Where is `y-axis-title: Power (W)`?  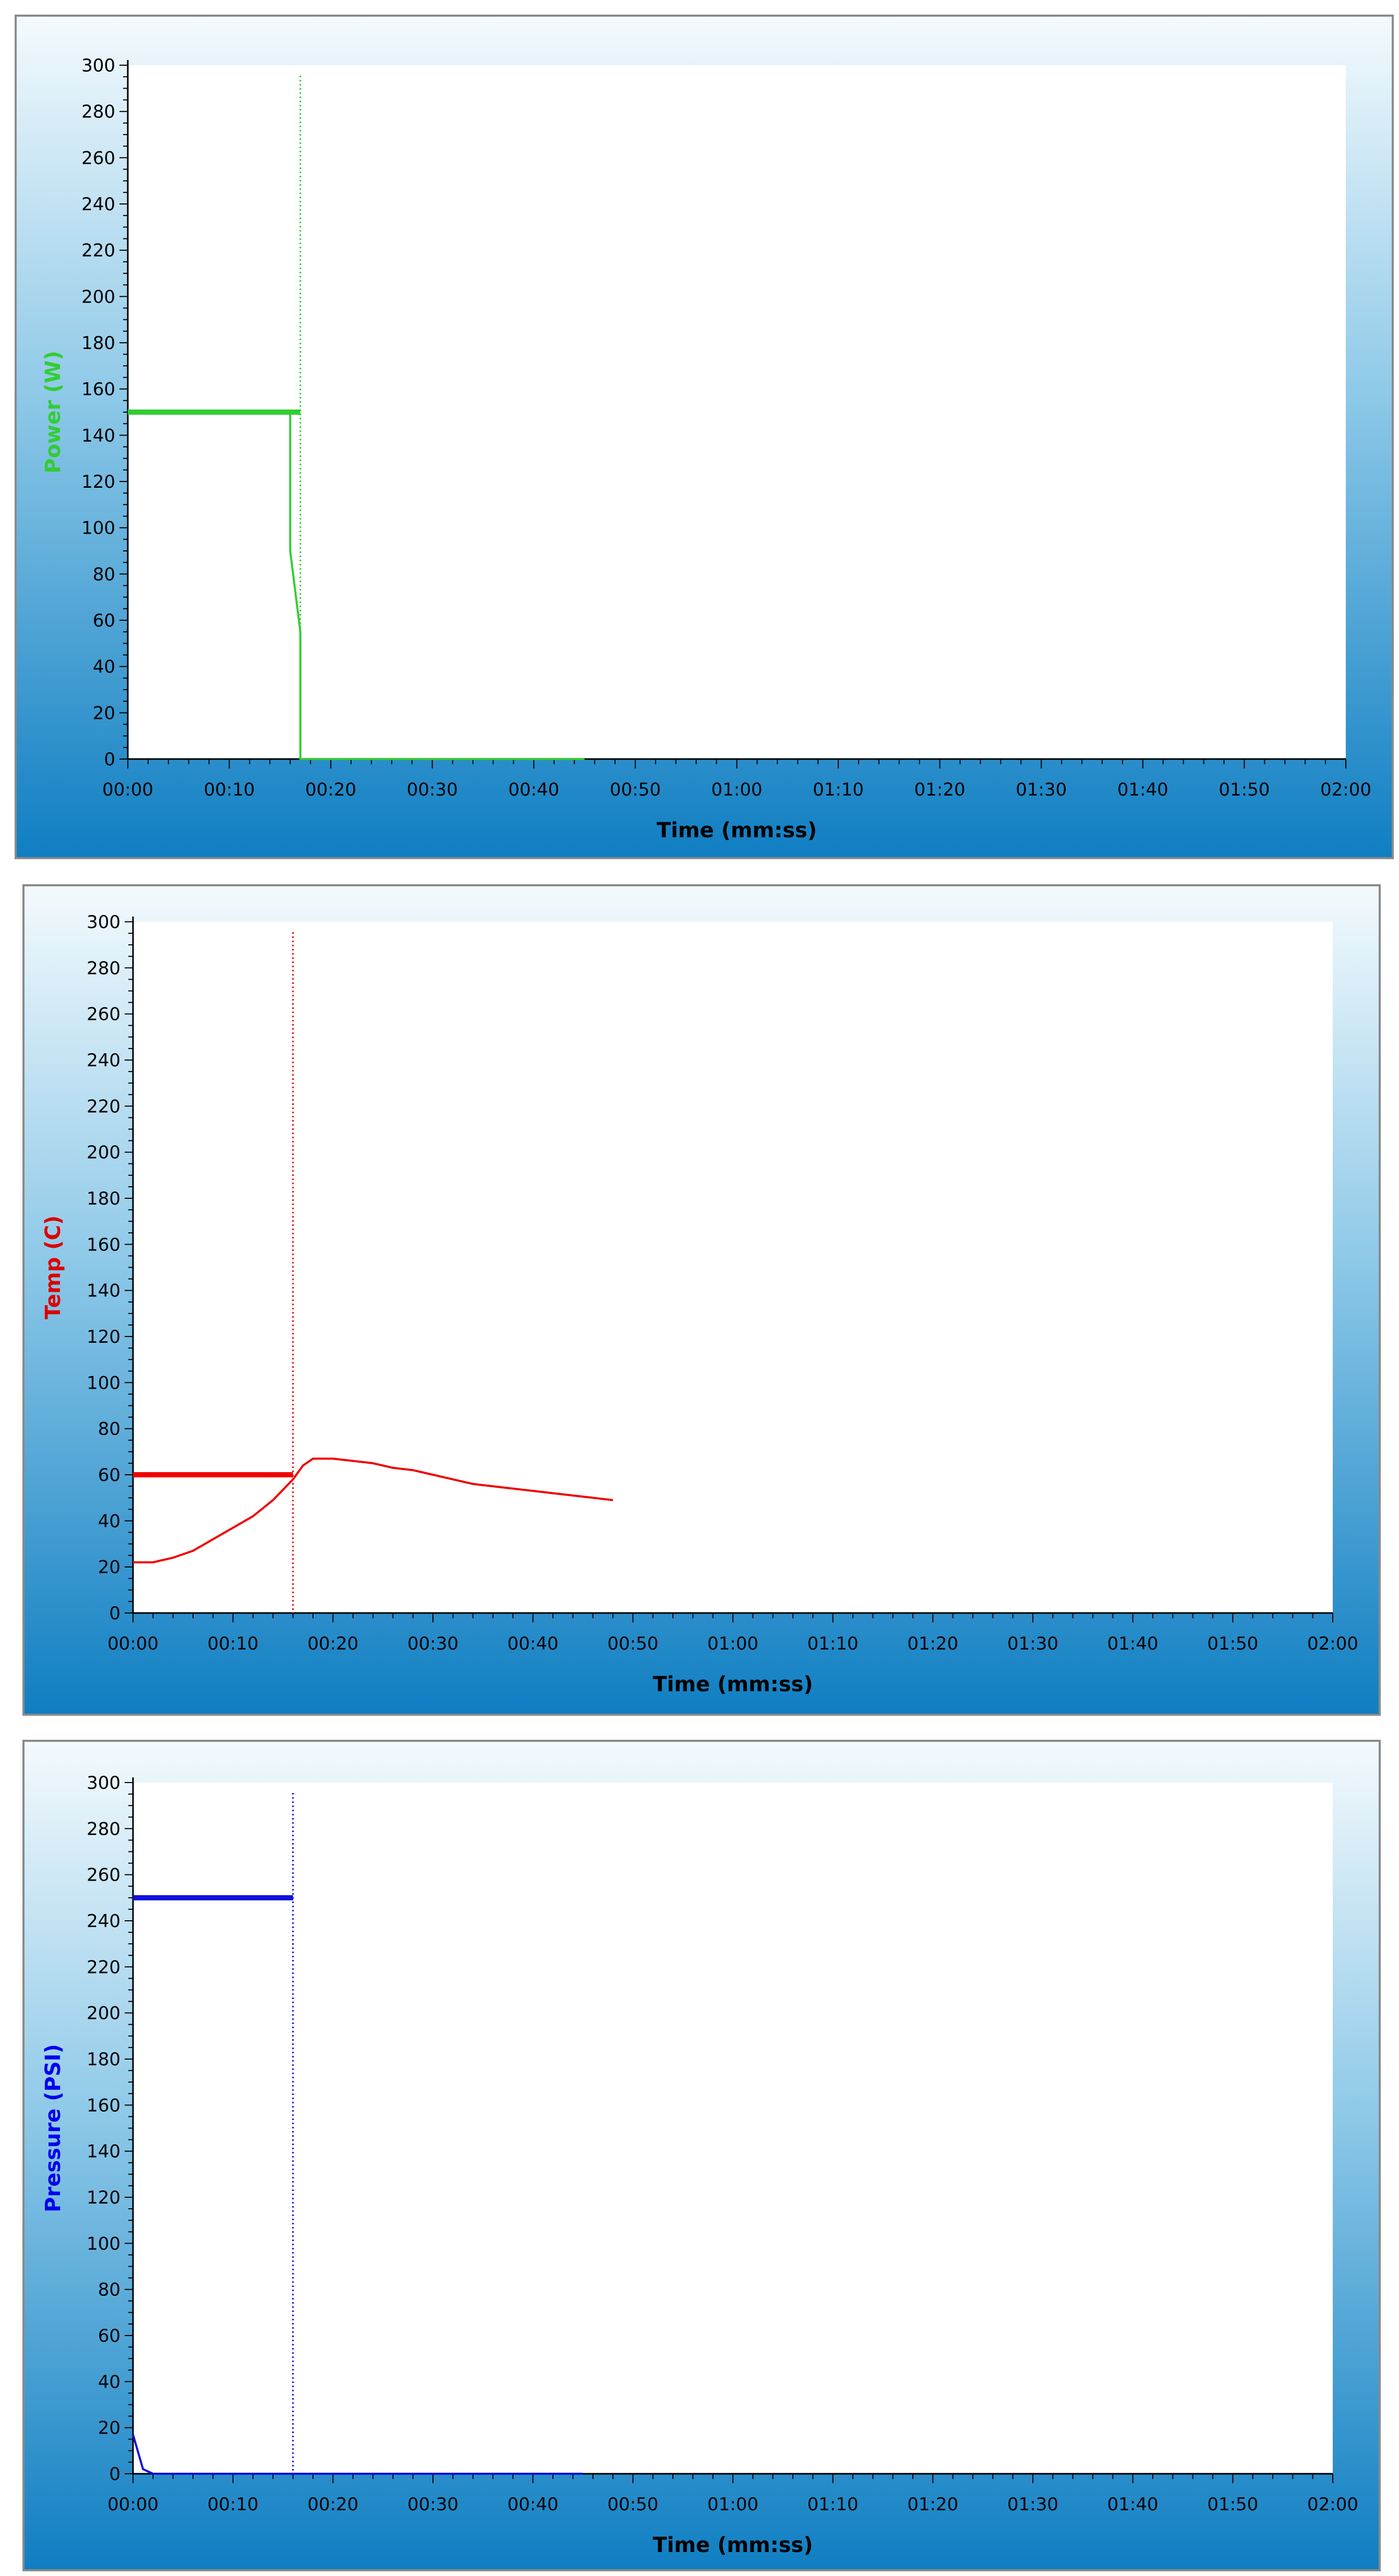 y-axis-title: Power (W) is located at coordinates (53, 412).